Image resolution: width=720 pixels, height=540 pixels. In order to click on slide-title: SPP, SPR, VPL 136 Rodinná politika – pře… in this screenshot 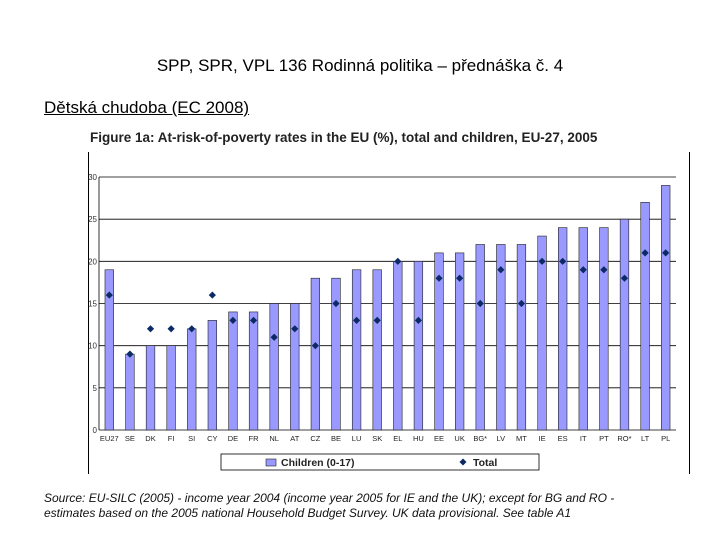, I will do `click(360, 65)`.